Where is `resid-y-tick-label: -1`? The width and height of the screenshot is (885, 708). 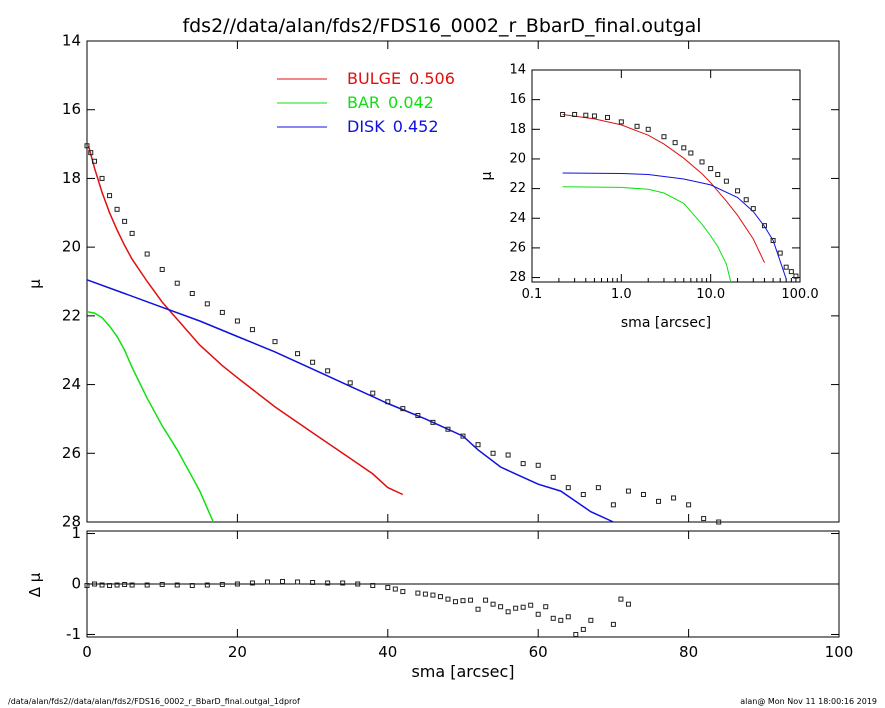 resid-y-tick-label: -1 is located at coordinates (73, 634).